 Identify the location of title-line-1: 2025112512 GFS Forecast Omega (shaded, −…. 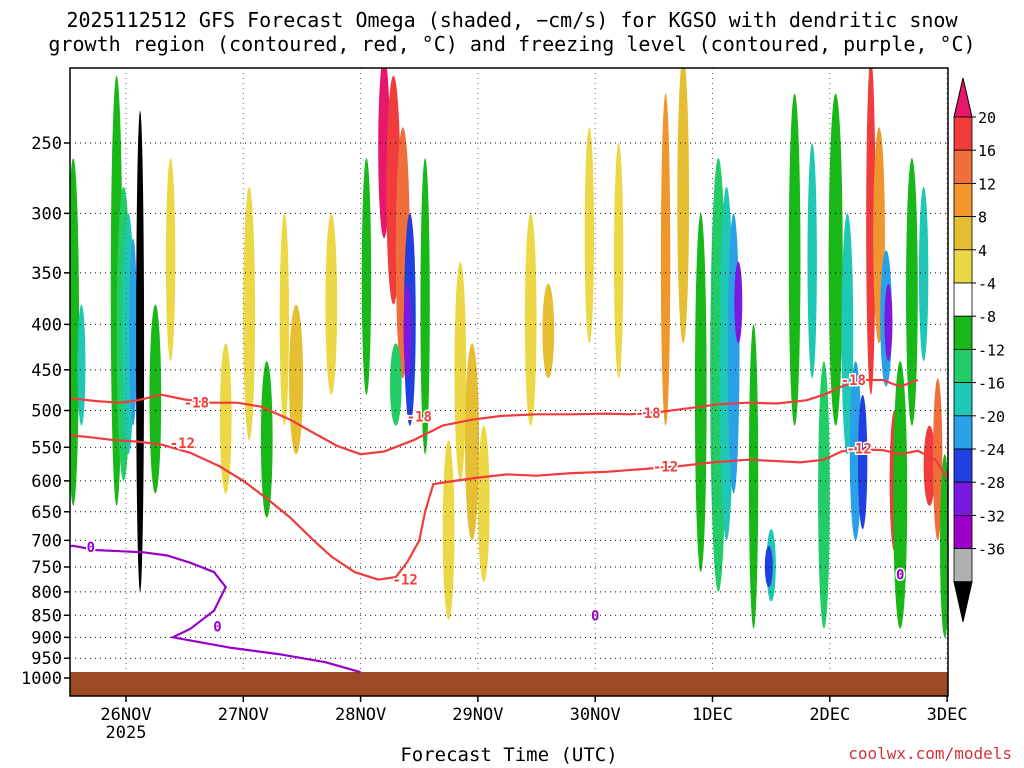
(512, 20).